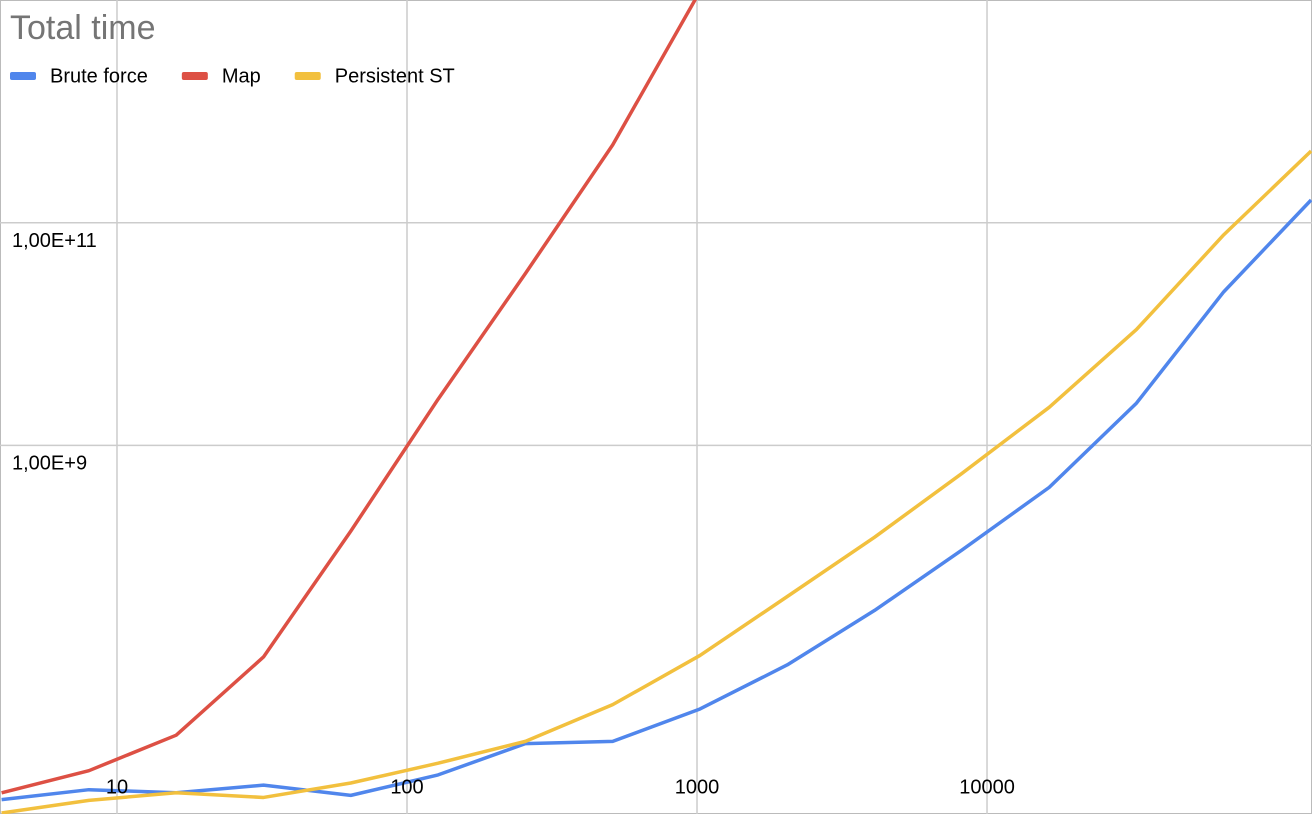  Describe the element at coordinates (697, 787) in the screenshot. I see `x-tick-label: 1000` at that location.